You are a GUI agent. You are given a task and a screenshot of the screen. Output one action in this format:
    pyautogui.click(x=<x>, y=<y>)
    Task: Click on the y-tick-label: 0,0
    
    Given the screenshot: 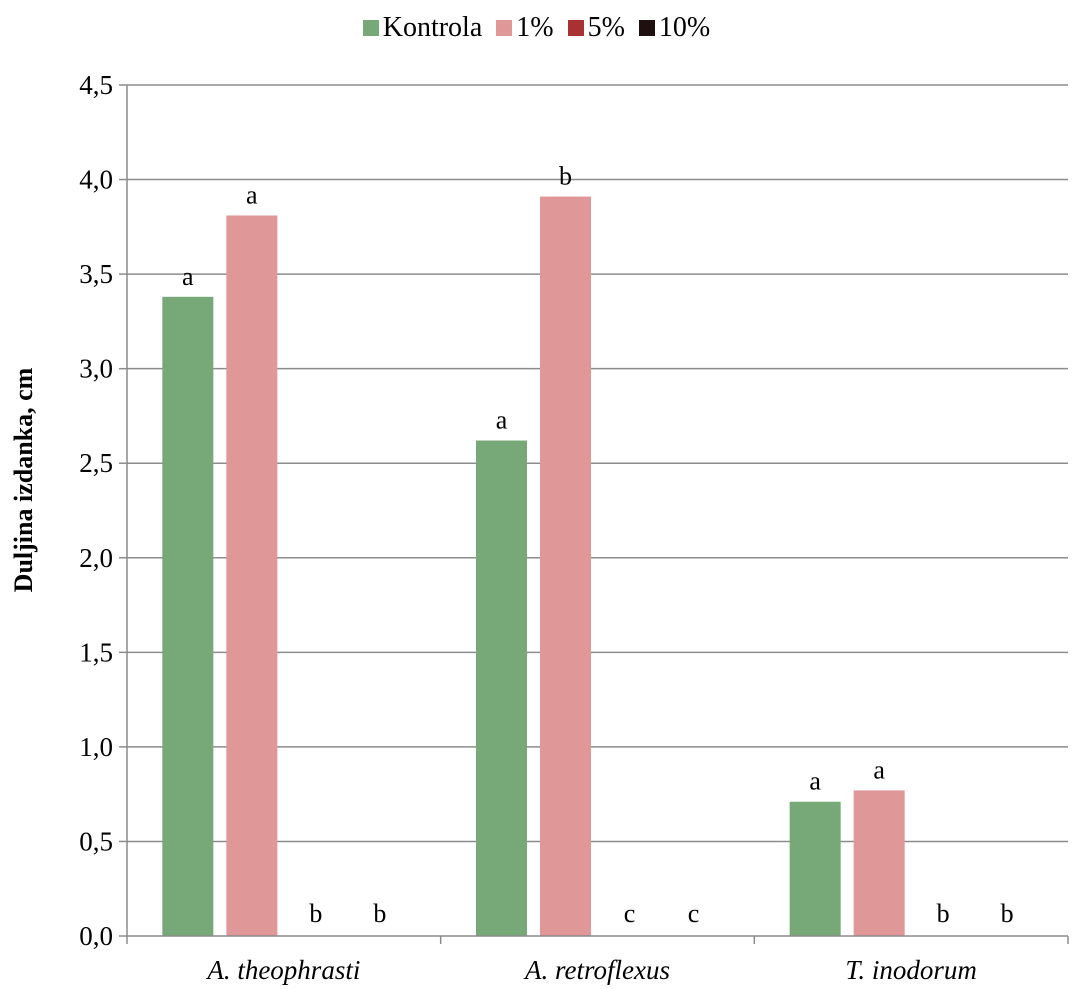 What is the action you would take?
    pyautogui.click(x=96, y=936)
    